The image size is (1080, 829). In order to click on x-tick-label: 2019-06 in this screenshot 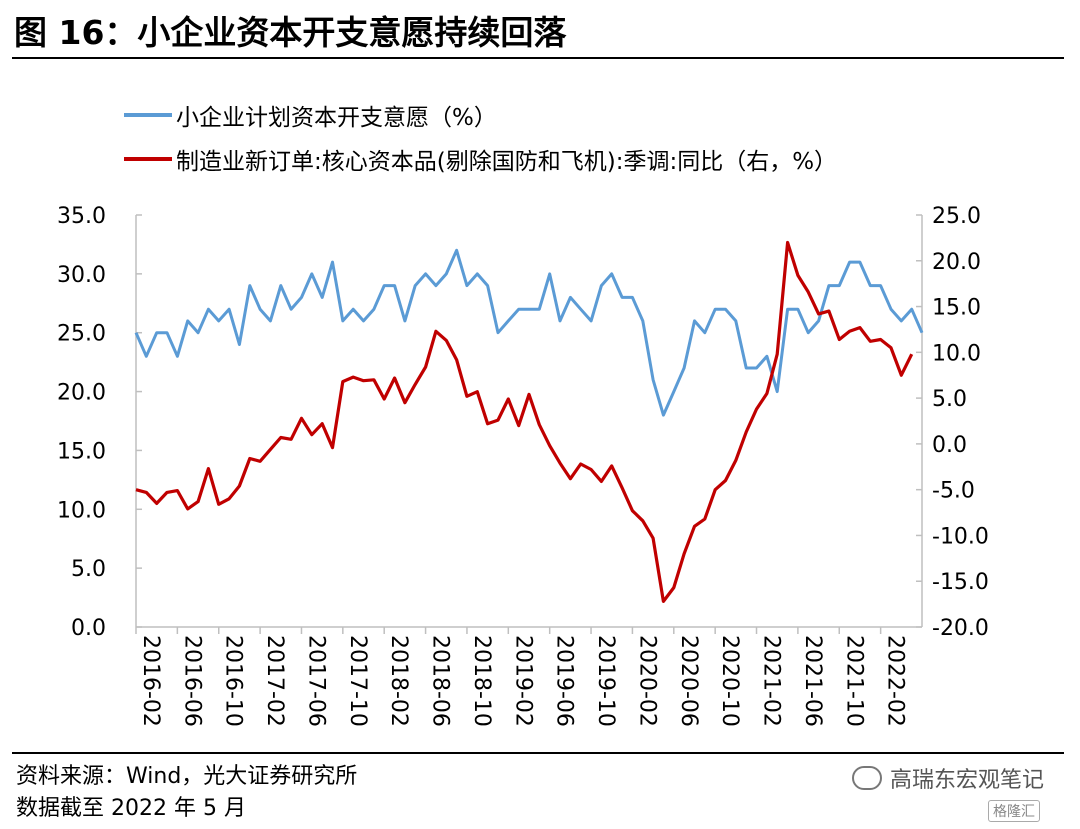, I will do `click(564, 681)`.